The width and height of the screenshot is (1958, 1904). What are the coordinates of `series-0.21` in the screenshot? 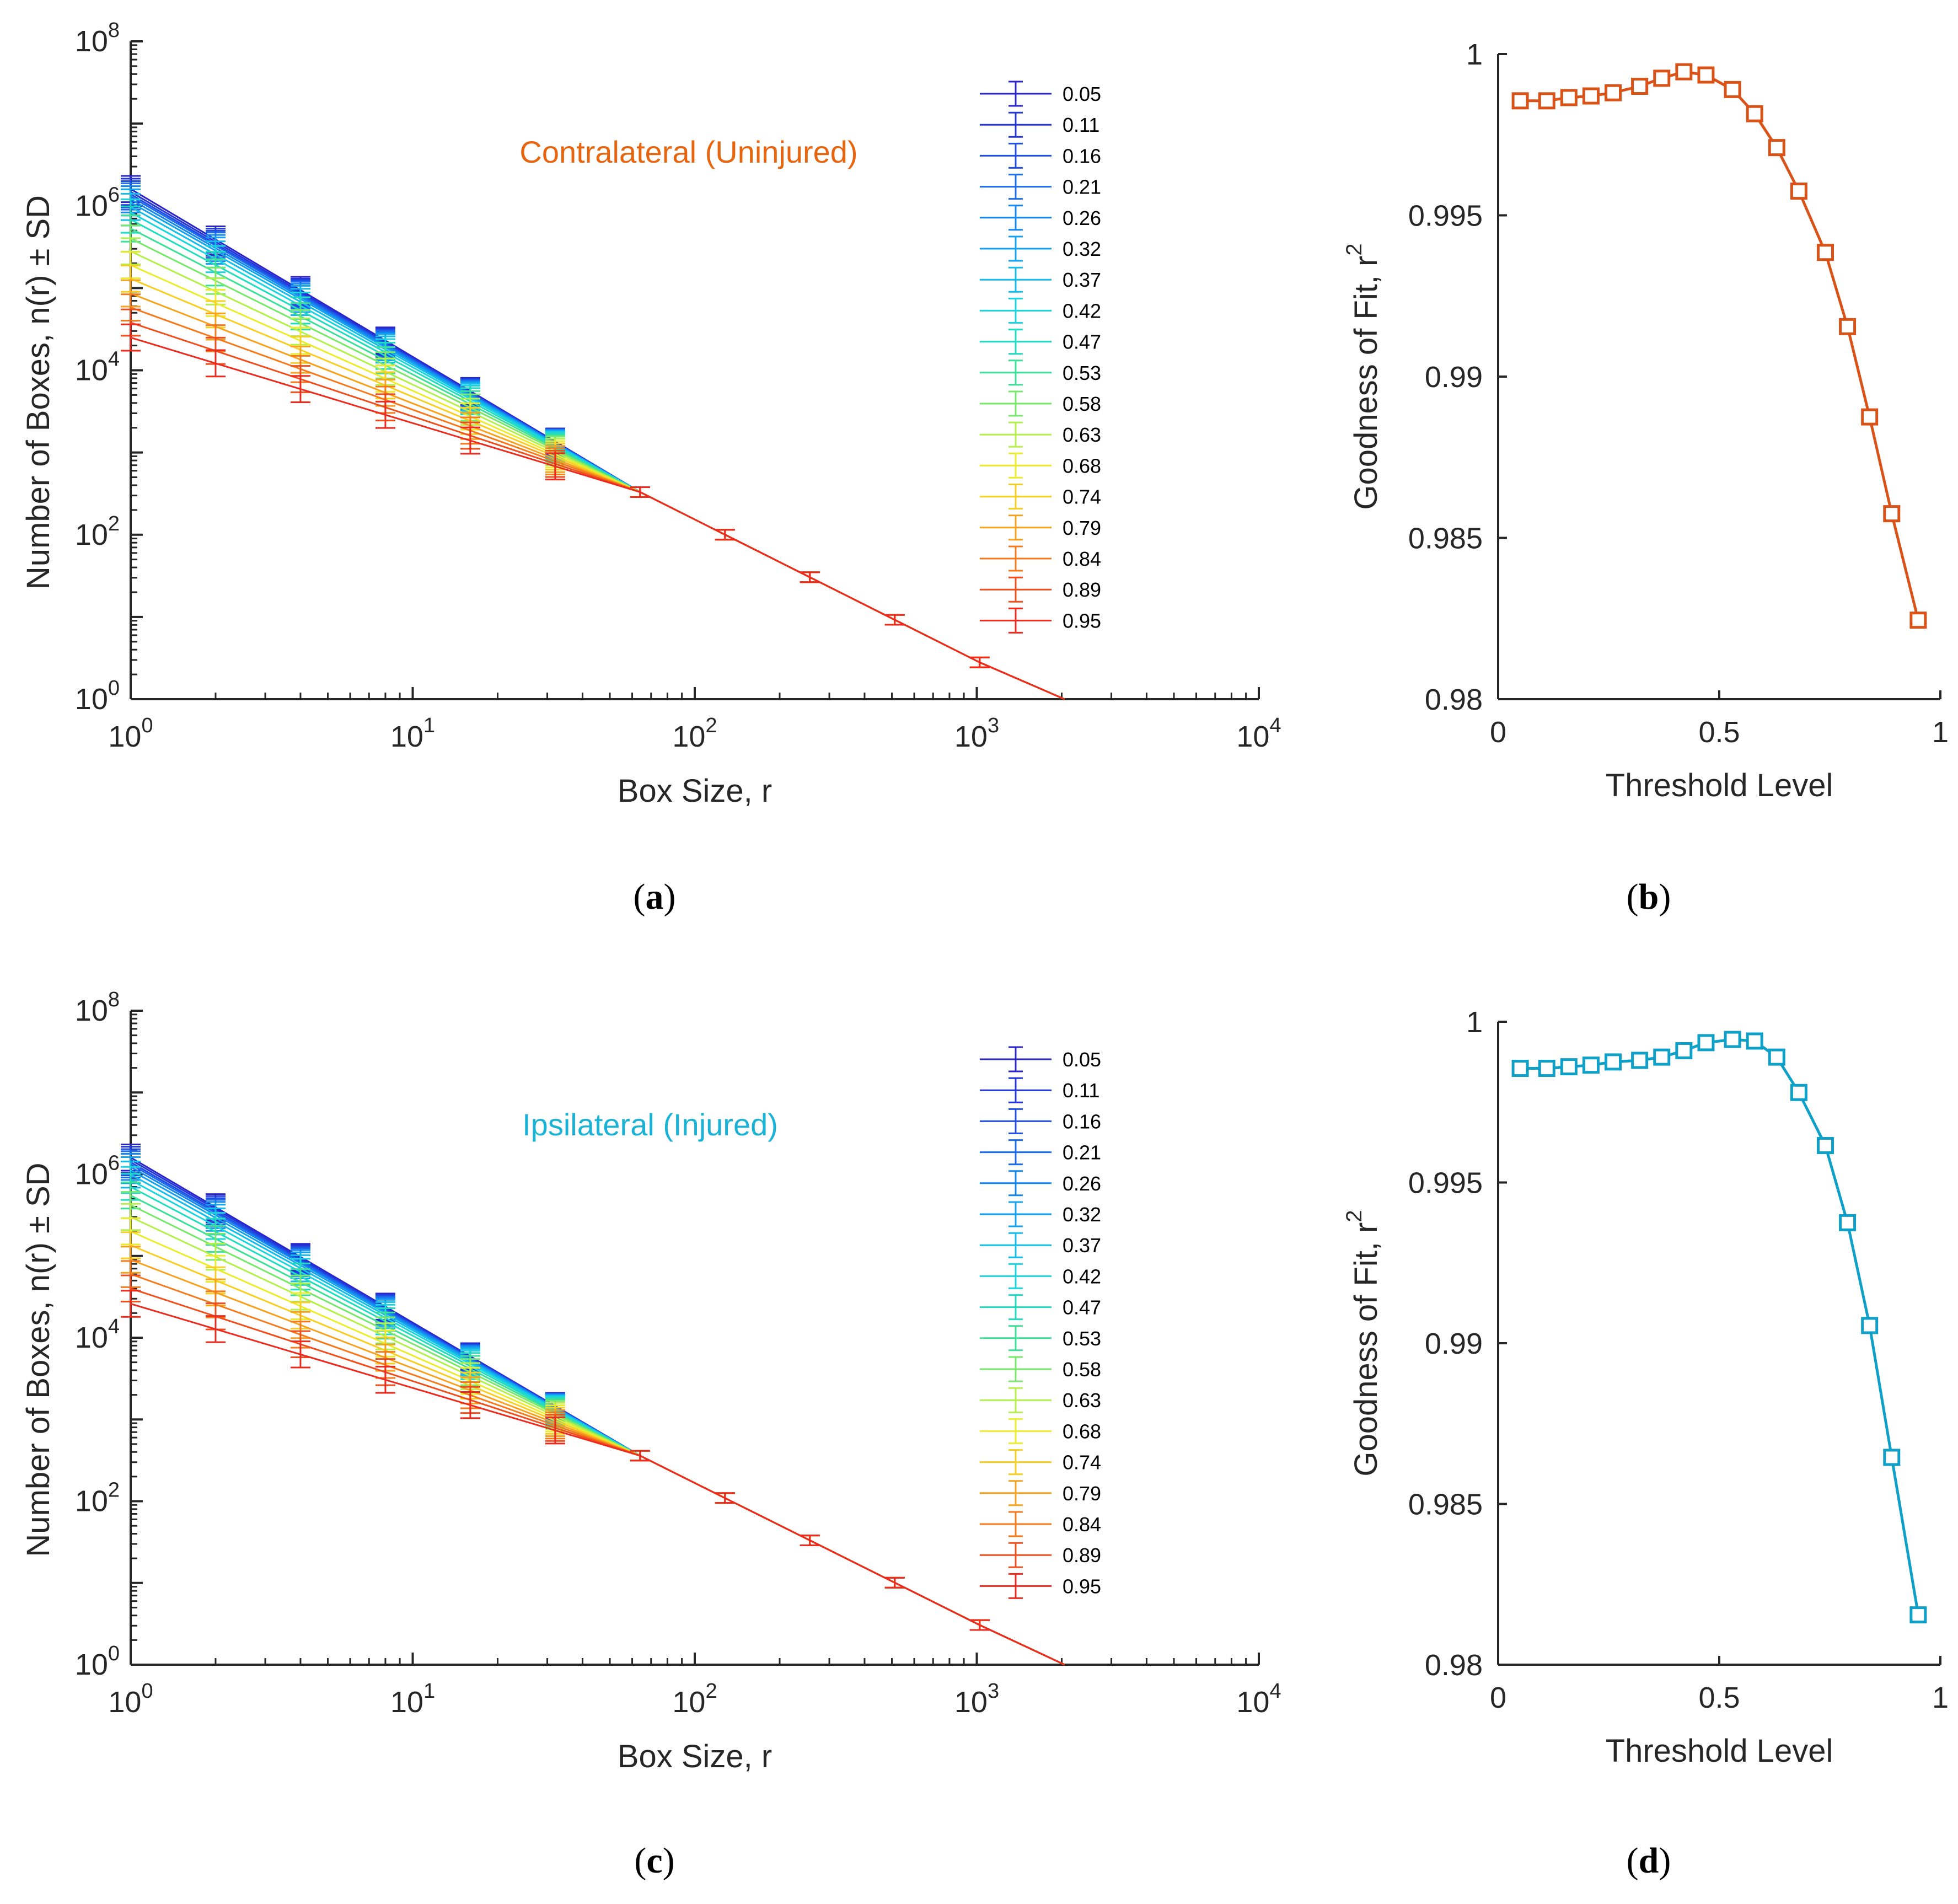 It's located at (593, 441).